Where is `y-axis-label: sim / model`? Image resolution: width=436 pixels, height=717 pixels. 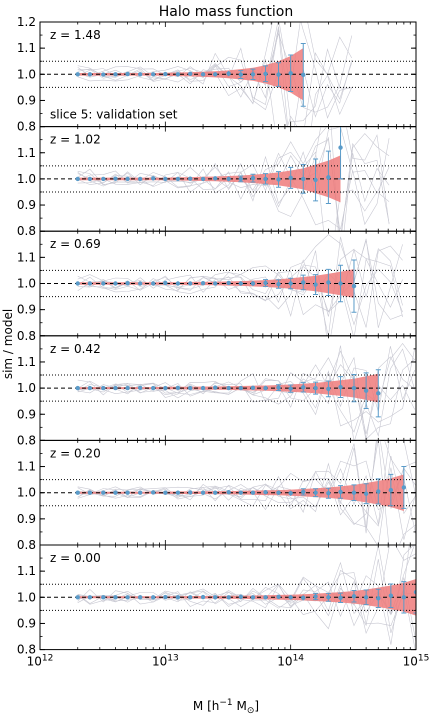 y-axis-label: sim / model is located at coordinates (8, 344).